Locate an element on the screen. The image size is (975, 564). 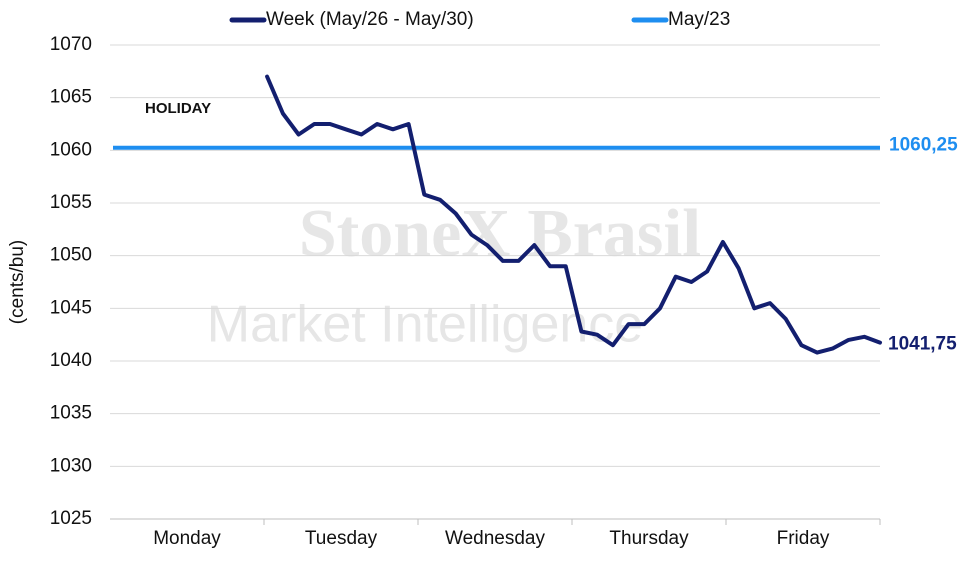
legend-label: Week (May/26 - May/30) is located at coordinates (370, 19).